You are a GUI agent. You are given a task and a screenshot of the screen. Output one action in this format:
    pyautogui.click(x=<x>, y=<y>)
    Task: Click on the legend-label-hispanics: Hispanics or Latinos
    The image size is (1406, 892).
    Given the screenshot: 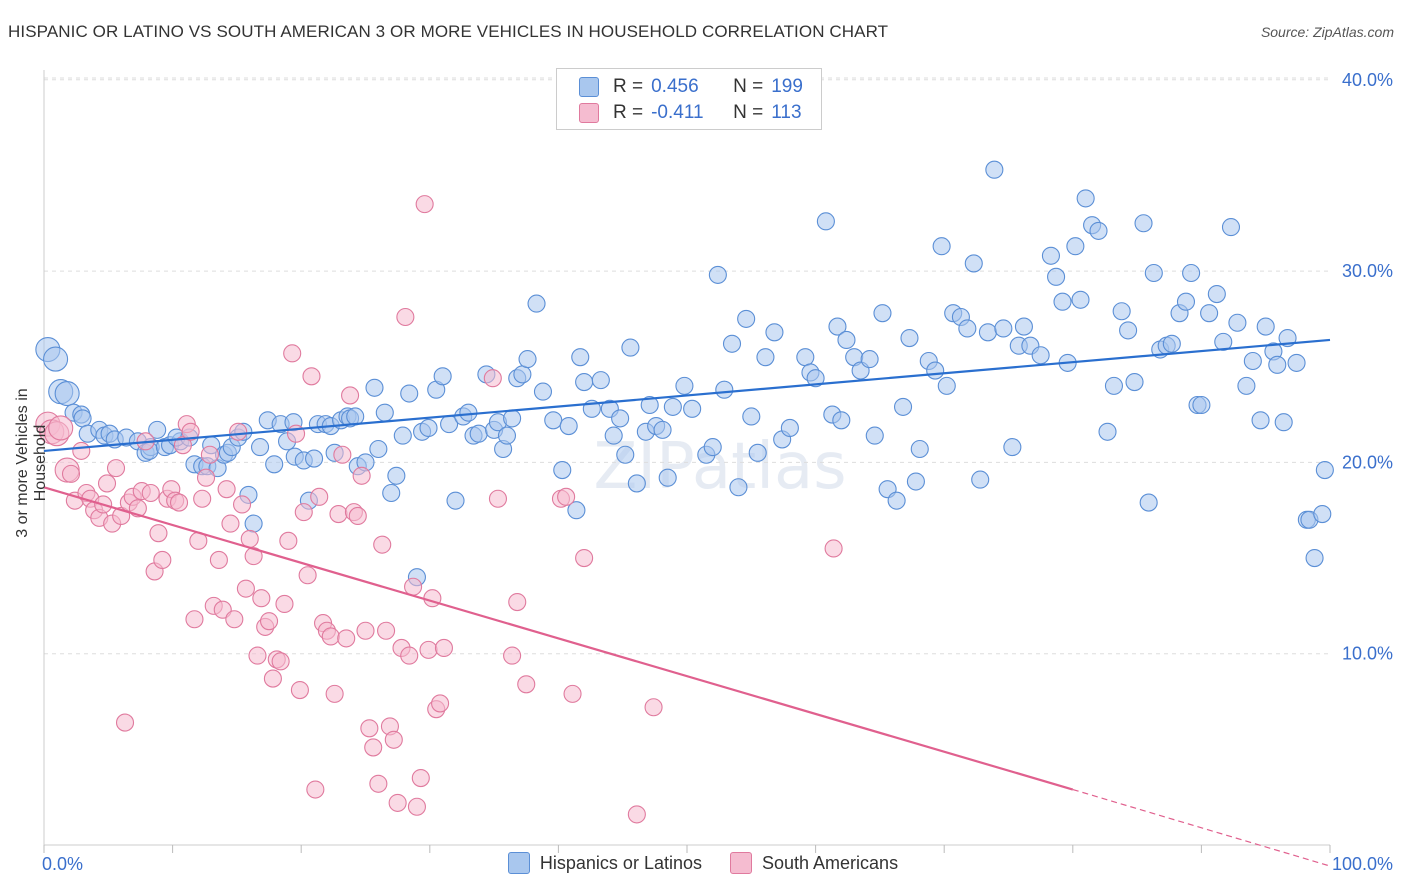 What is the action you would take?
    pyautogui.click(x=620, y=862)
    